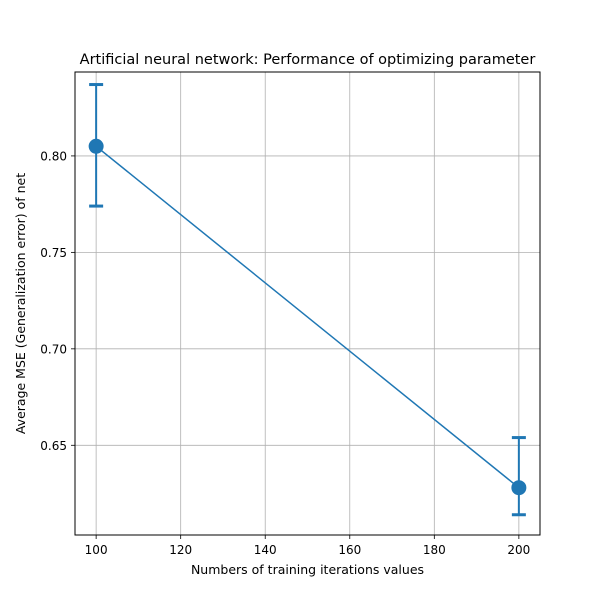 The image size is (600, 605). I want to click on x-tick-label: 120, so click(180, 550).